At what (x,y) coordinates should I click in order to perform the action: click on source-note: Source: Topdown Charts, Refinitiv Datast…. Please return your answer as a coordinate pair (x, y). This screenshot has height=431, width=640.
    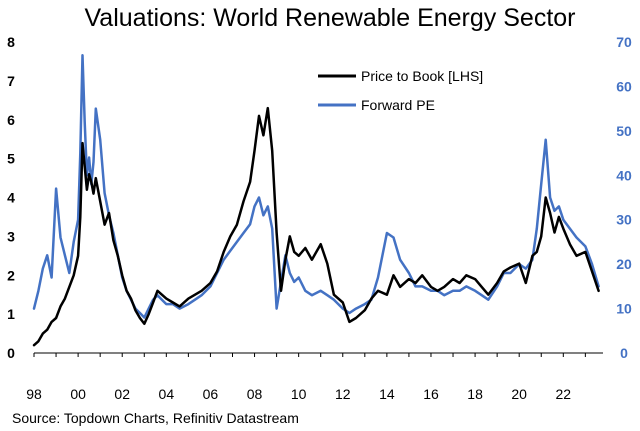
    Looking at the image, I should click on (155, 418).